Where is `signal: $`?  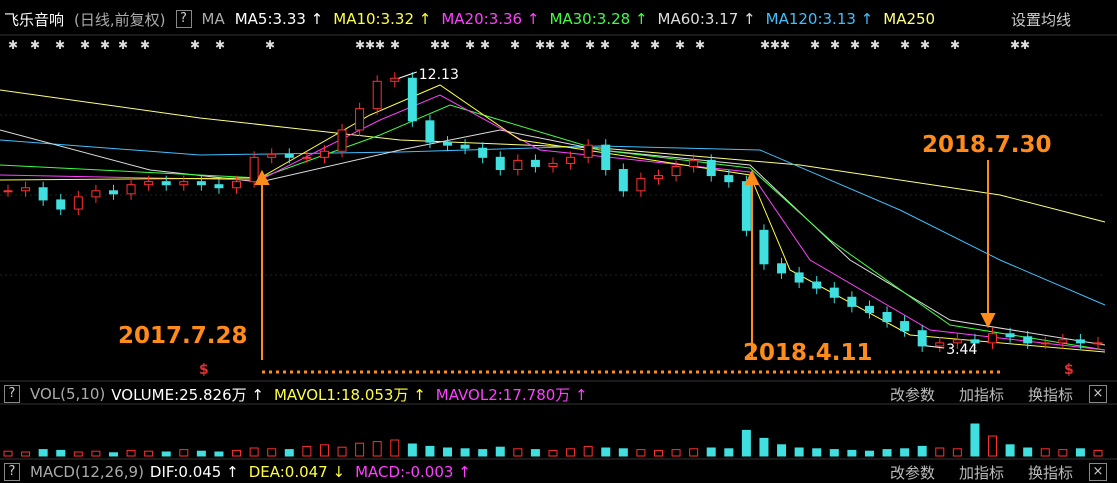 signal: $ is located at coordinates (1069, 370).